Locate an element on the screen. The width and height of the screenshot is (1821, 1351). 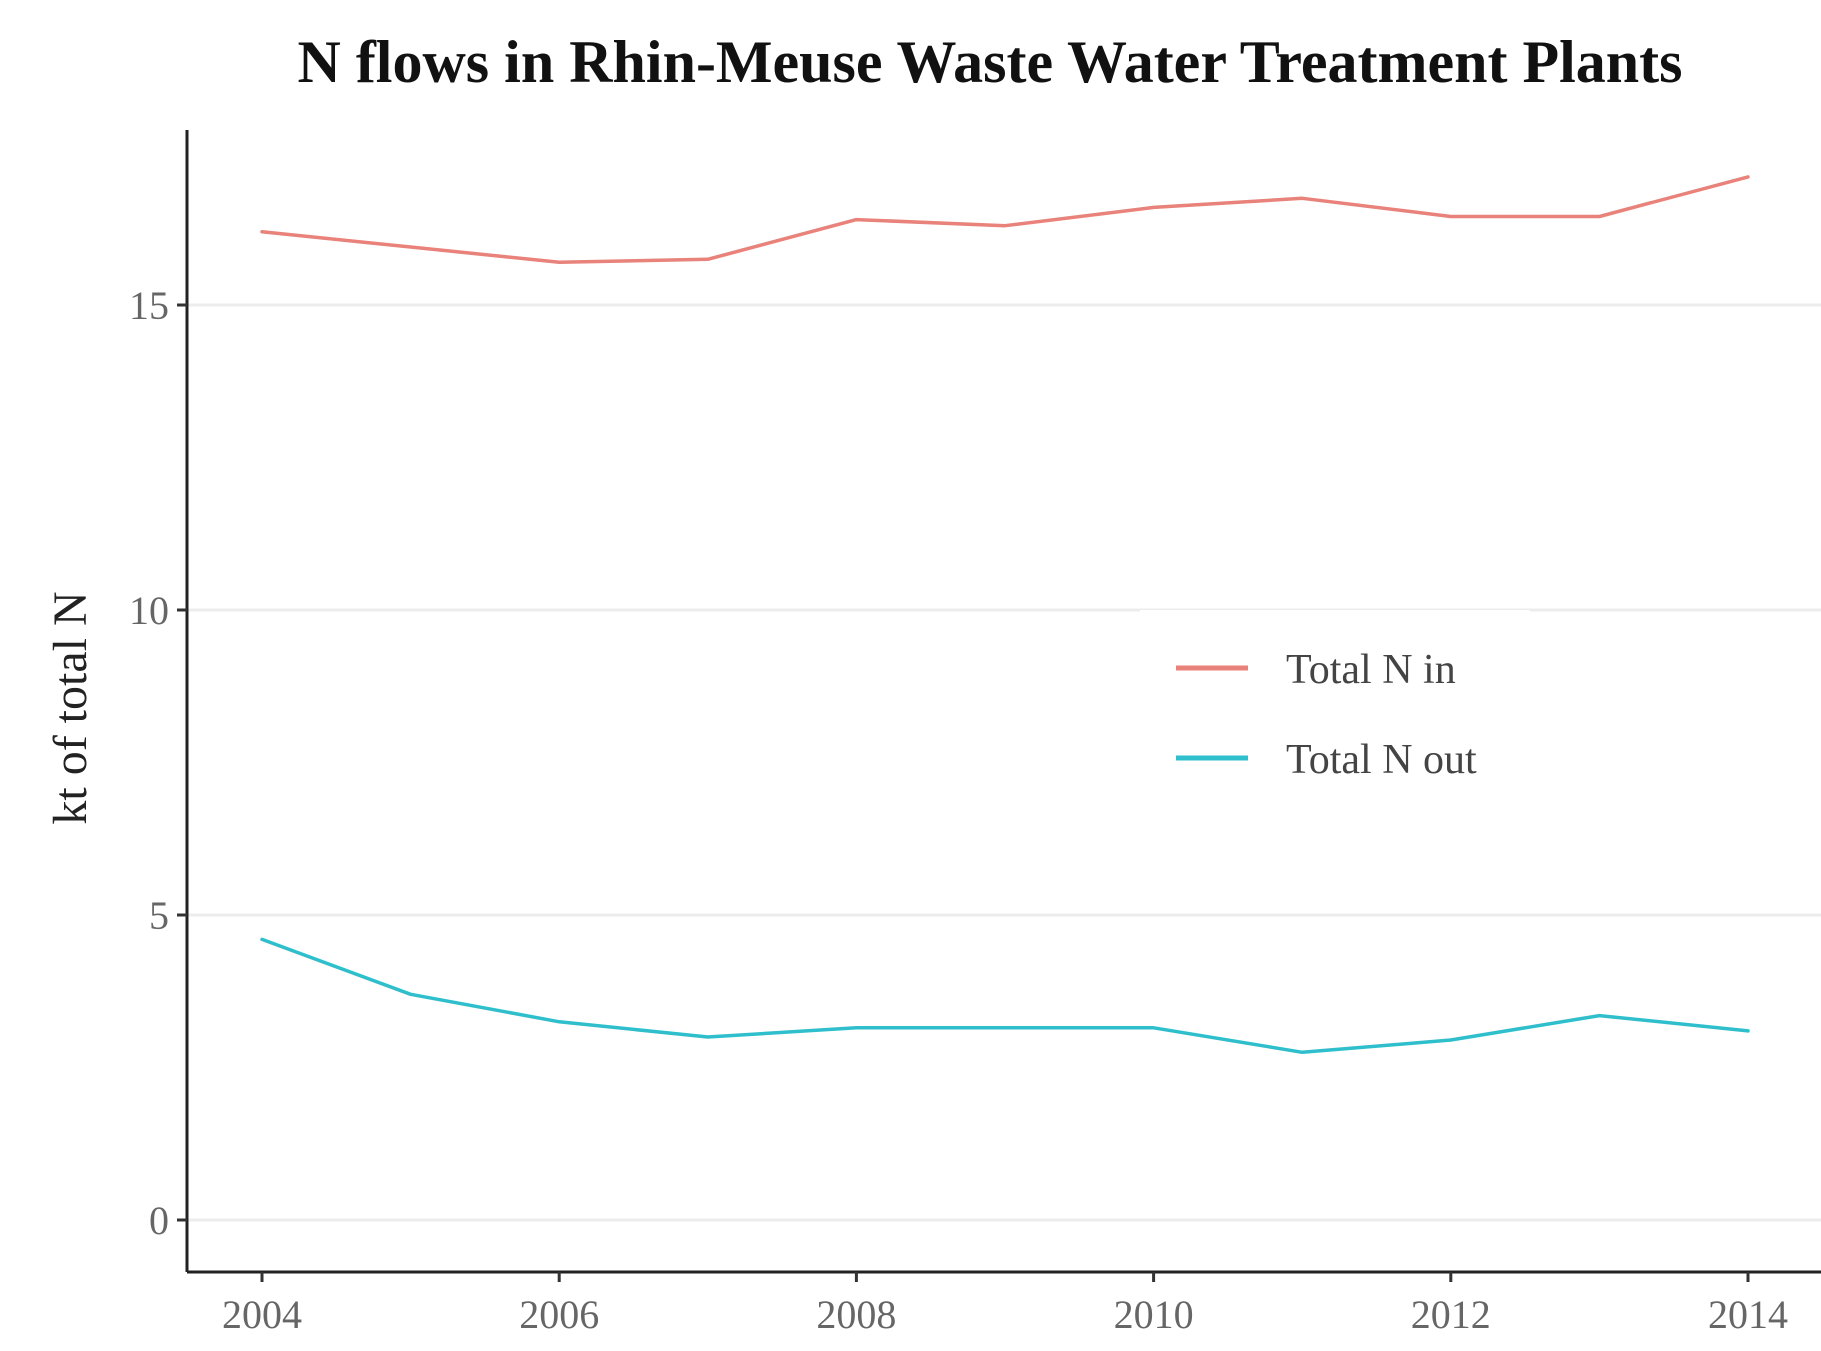
y-tick-label: 0 is located at coordinates (159, 1220).